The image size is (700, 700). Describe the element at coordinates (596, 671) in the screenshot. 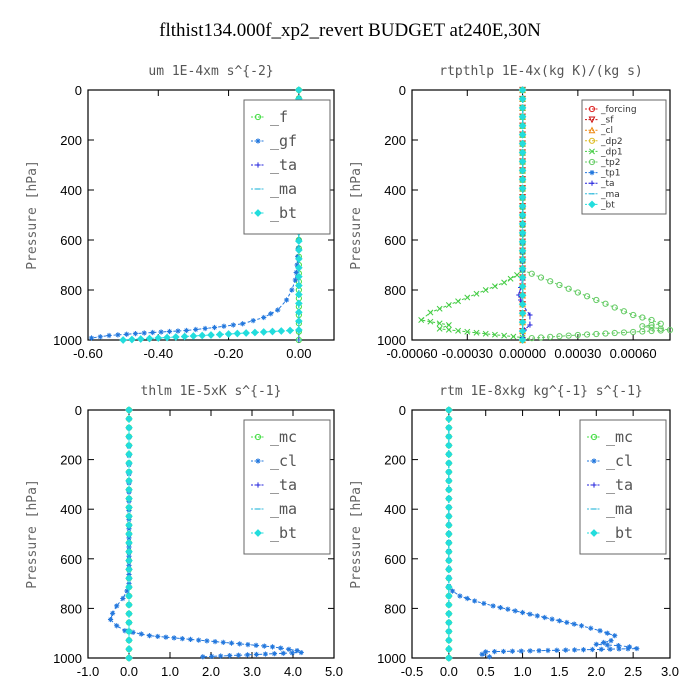

I see `x-tick-label: 2.0` at that location.